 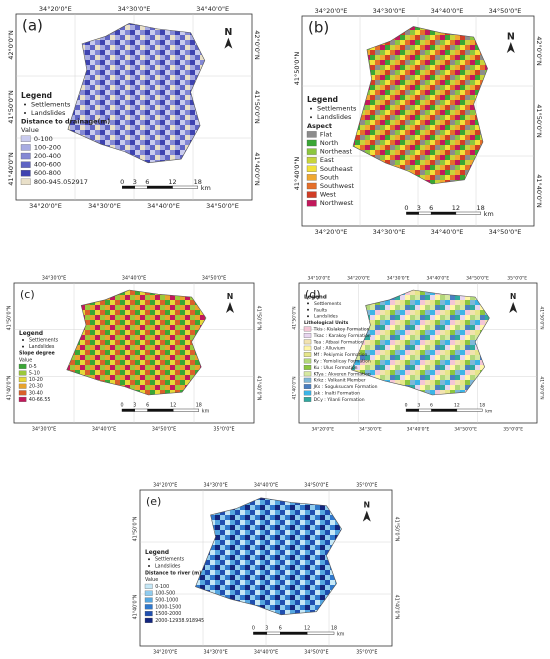 I want to click on legend-class: Northwest, so click(x=337, y=203).